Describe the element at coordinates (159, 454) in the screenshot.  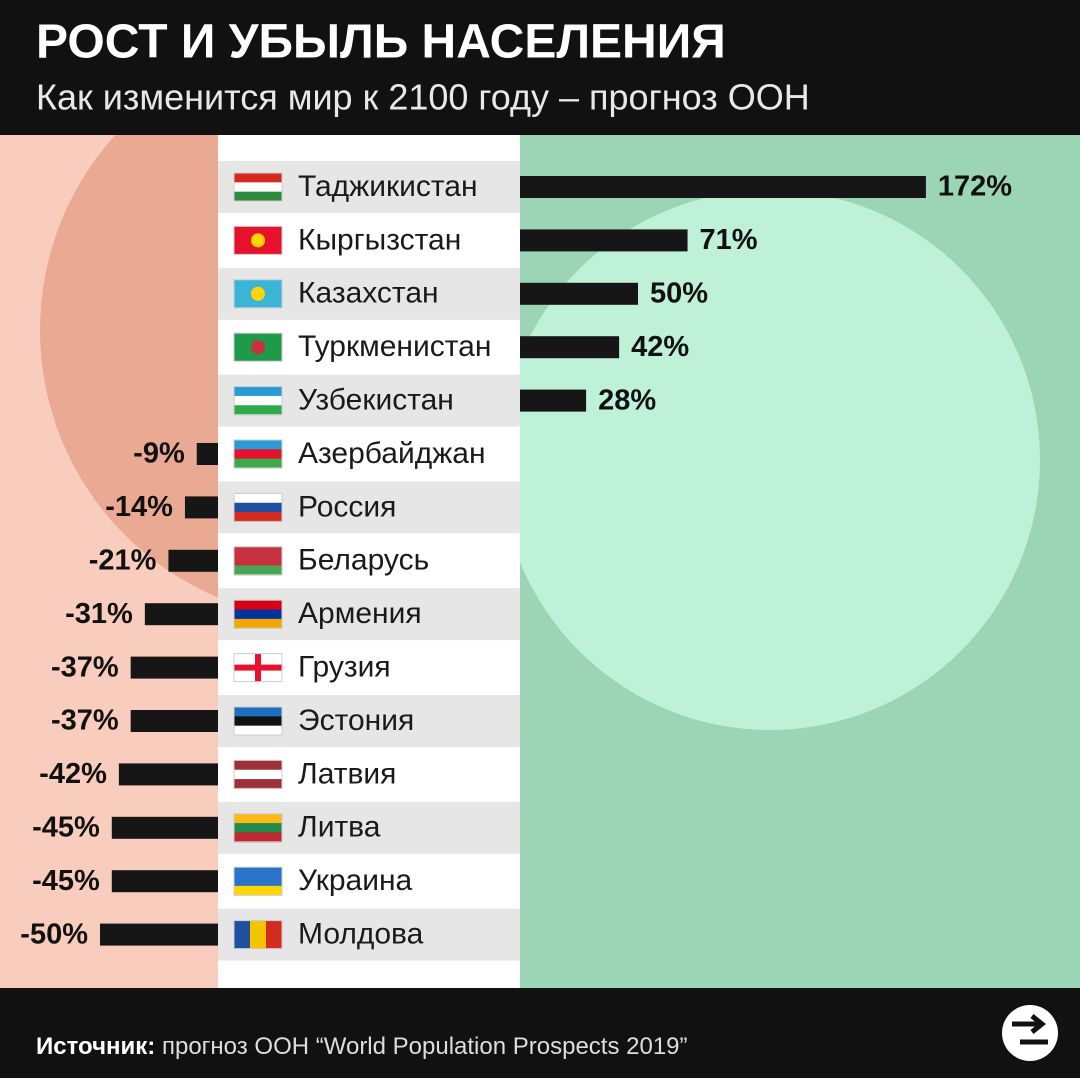
I see `value-label: -9%` at that location.